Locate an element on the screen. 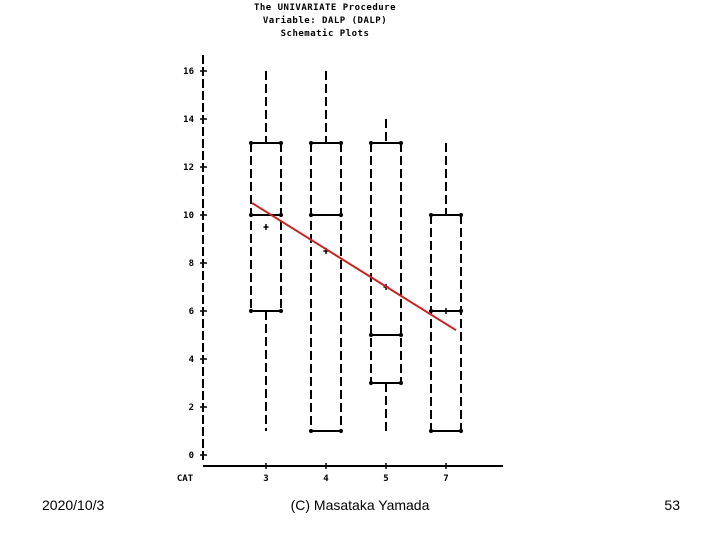  trend-line is located at coordinates (354, 267).